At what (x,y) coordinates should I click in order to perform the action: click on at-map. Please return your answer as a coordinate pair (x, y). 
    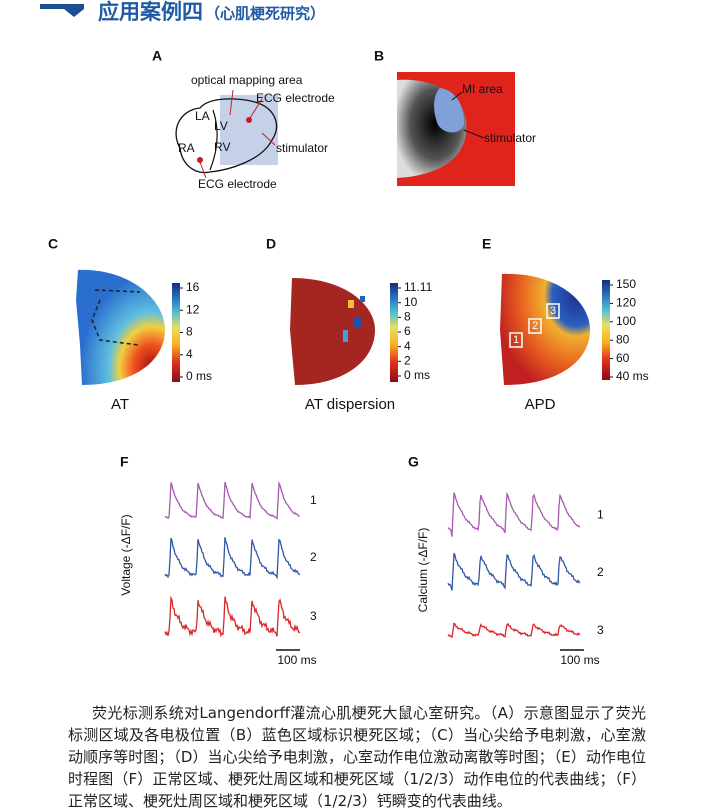
    Looking at the image, I should click on (120, 327).